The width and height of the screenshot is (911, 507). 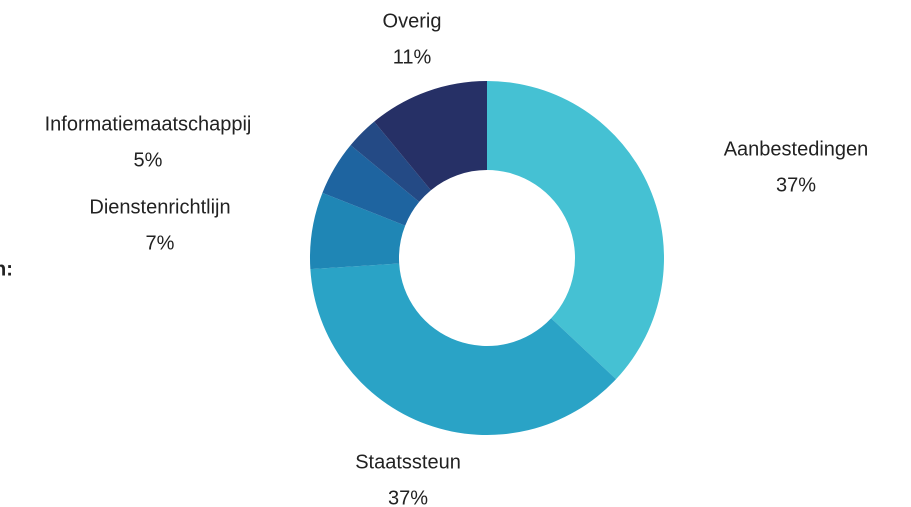 What do you see at coordinates (160, 243) in the screenshot?
I see `slice-value-label: 7%` at bounding box center [160, 243].